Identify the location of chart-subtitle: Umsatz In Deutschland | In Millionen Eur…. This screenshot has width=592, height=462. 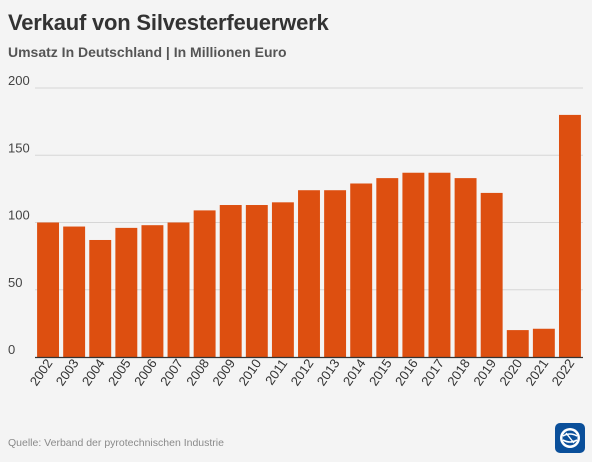
(147, 52).